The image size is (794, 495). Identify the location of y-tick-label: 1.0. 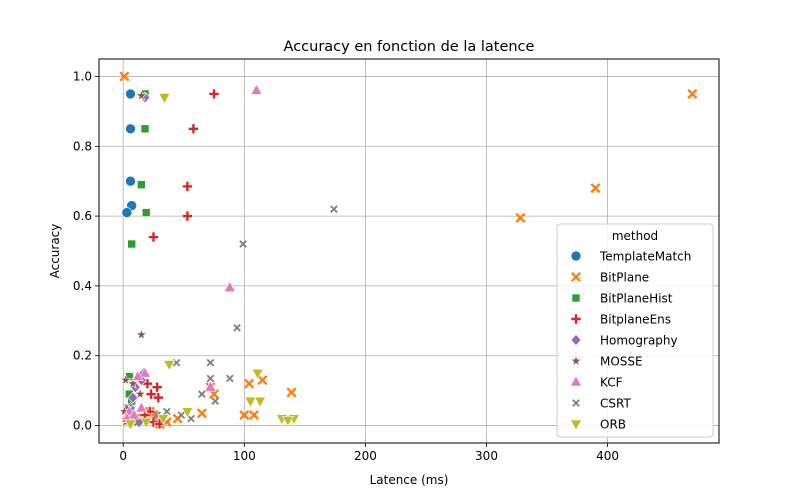
(82, 76).